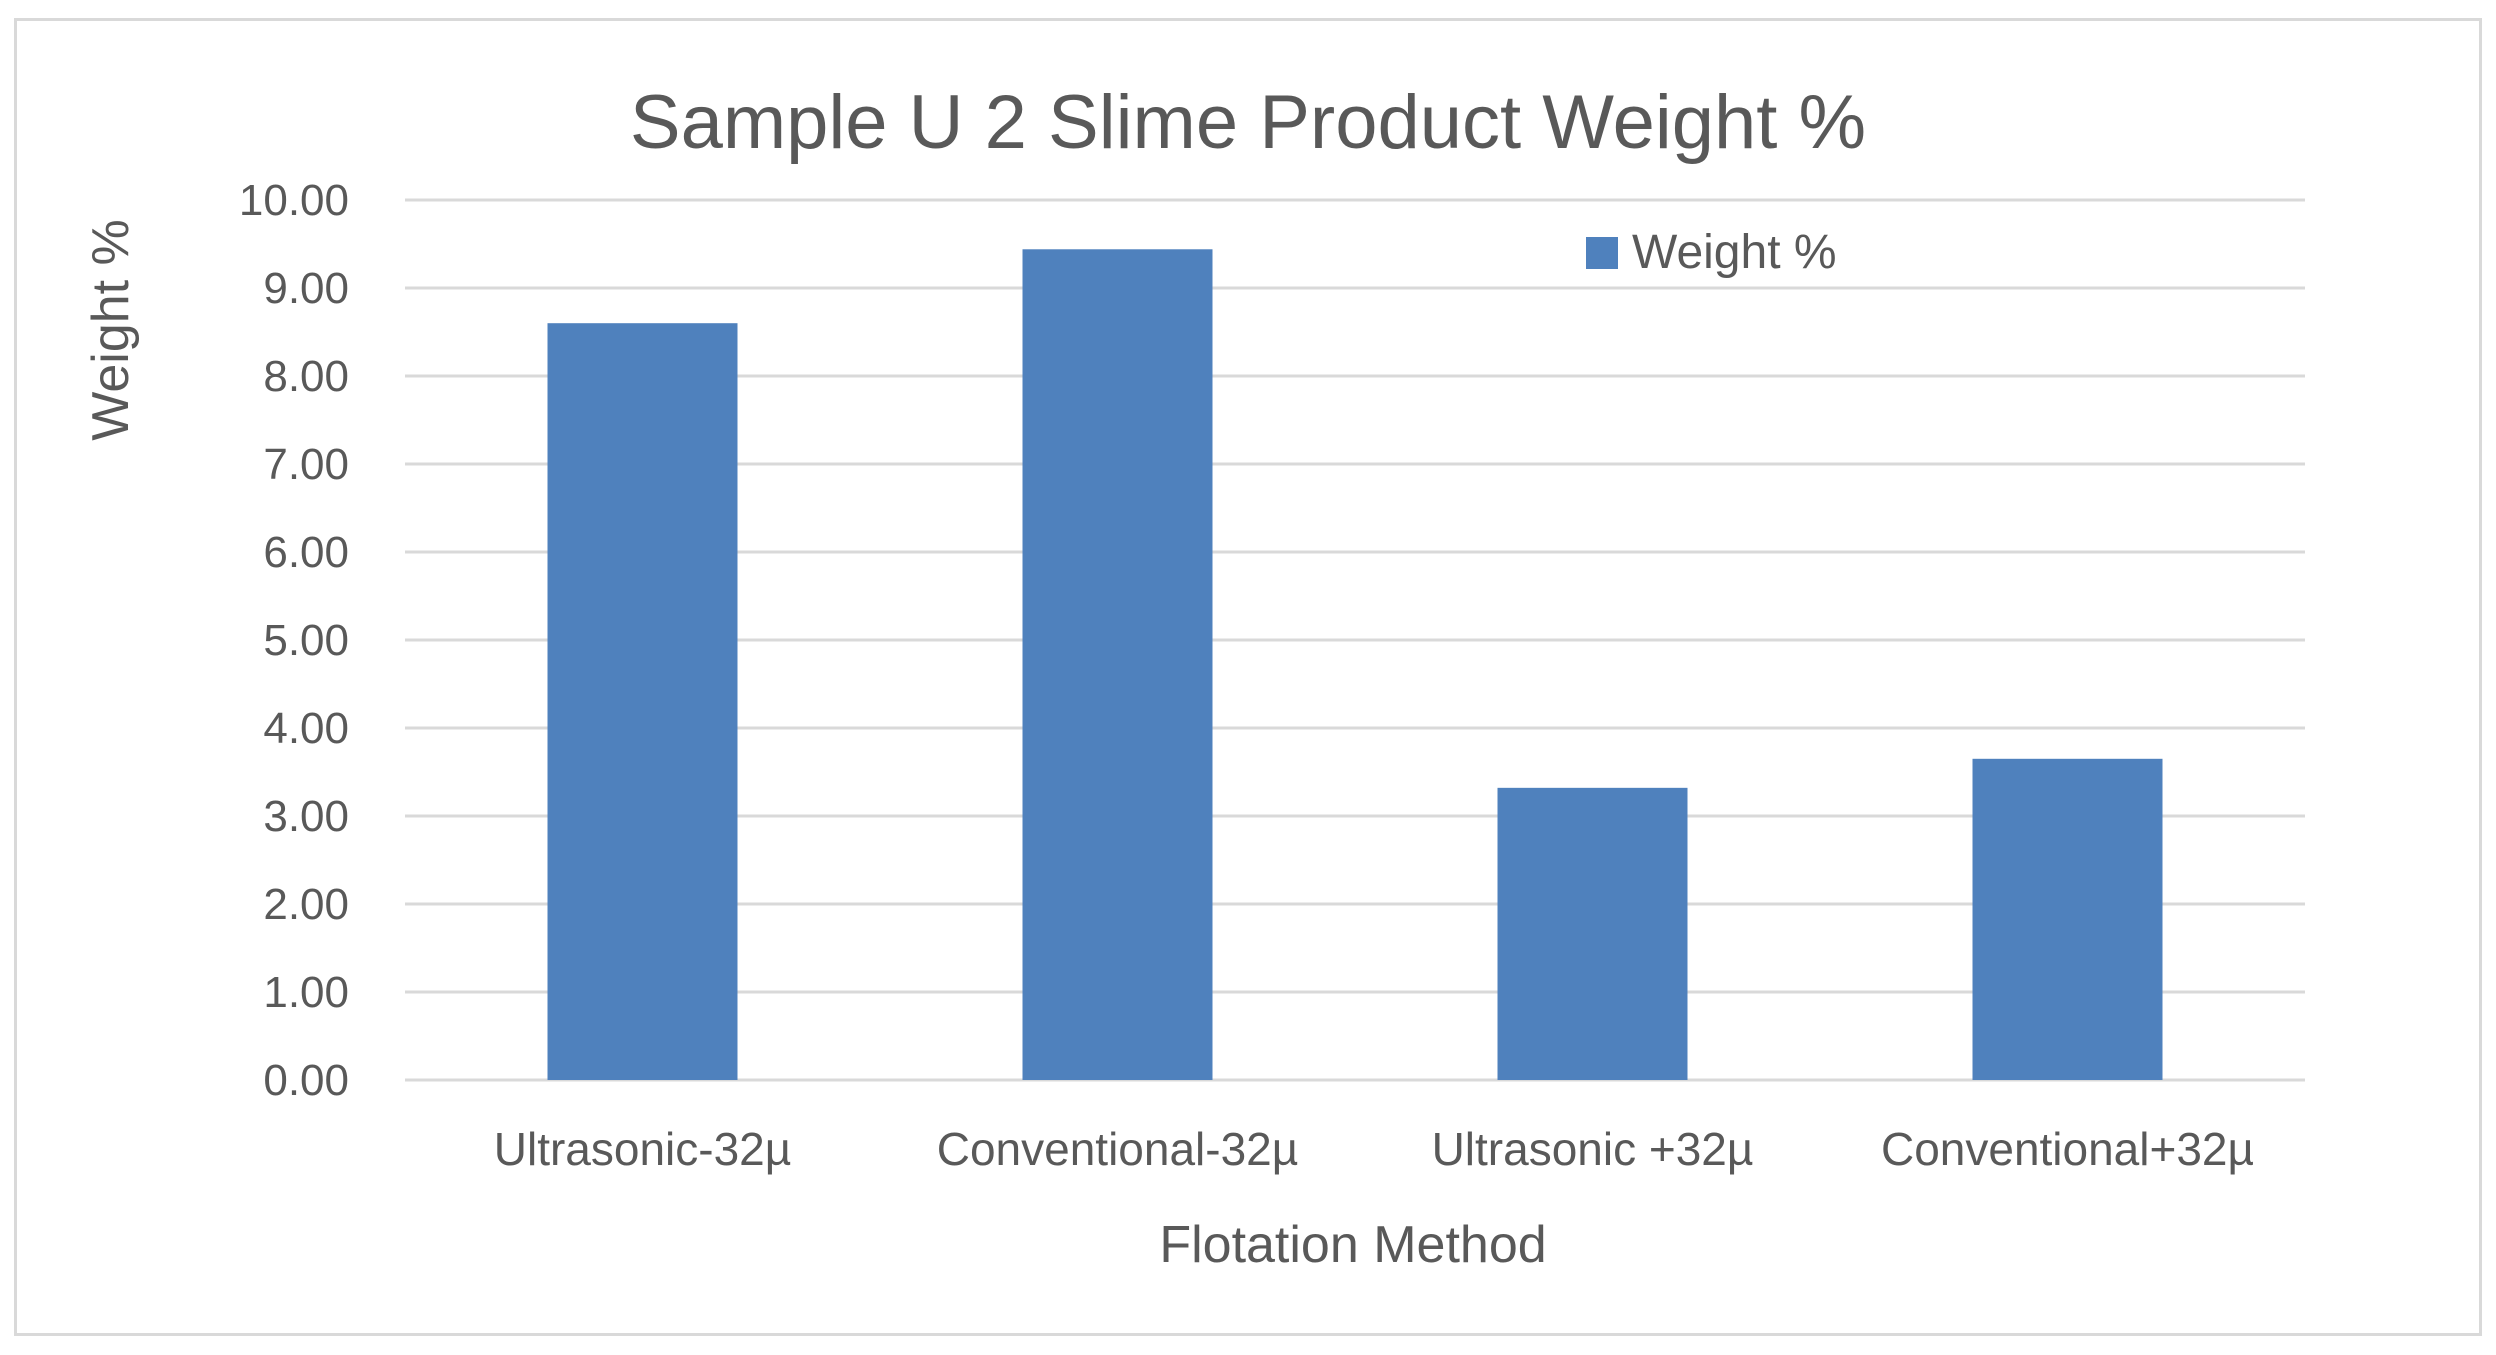 This screenshot has width=2496, height=1355. What do you see at coordinates (306, 376) in the screenshot?
I see `y-tick-label: 8.00` at bounding box center [306, 376].